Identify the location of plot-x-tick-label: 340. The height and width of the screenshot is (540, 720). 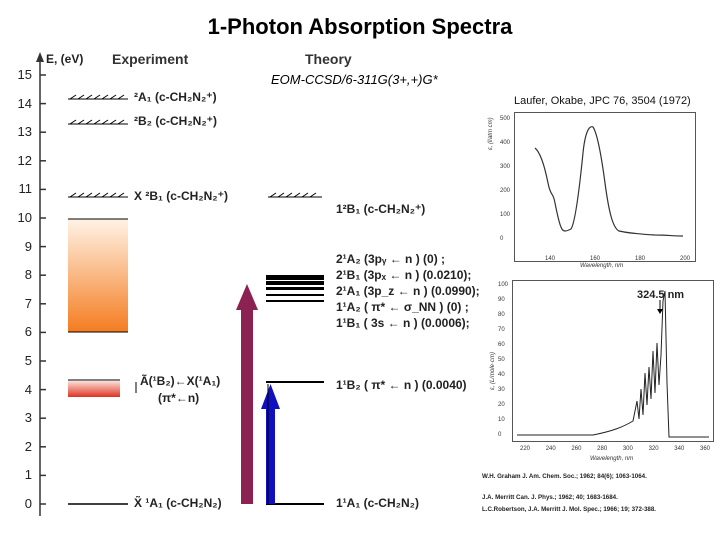
(679, 449).